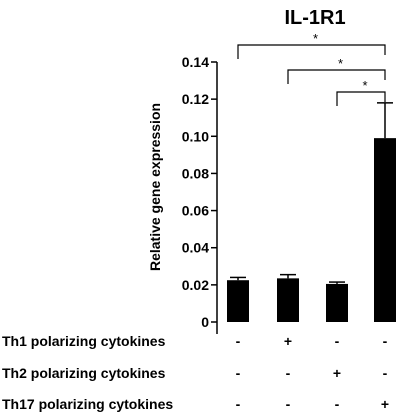 The image size is (413, 416). Describe the element at coordinates (195, 99) in the screenshot. I see `y-tick-label: 0.12` at that location.